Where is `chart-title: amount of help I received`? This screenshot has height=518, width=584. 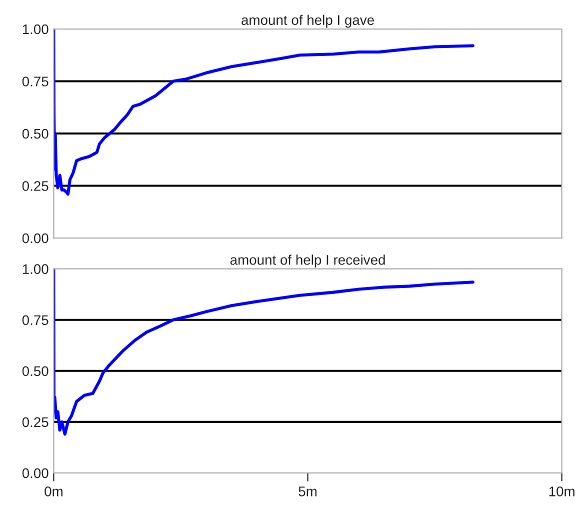 chart-title: amount of help I received is located at coordinates (307, 261).